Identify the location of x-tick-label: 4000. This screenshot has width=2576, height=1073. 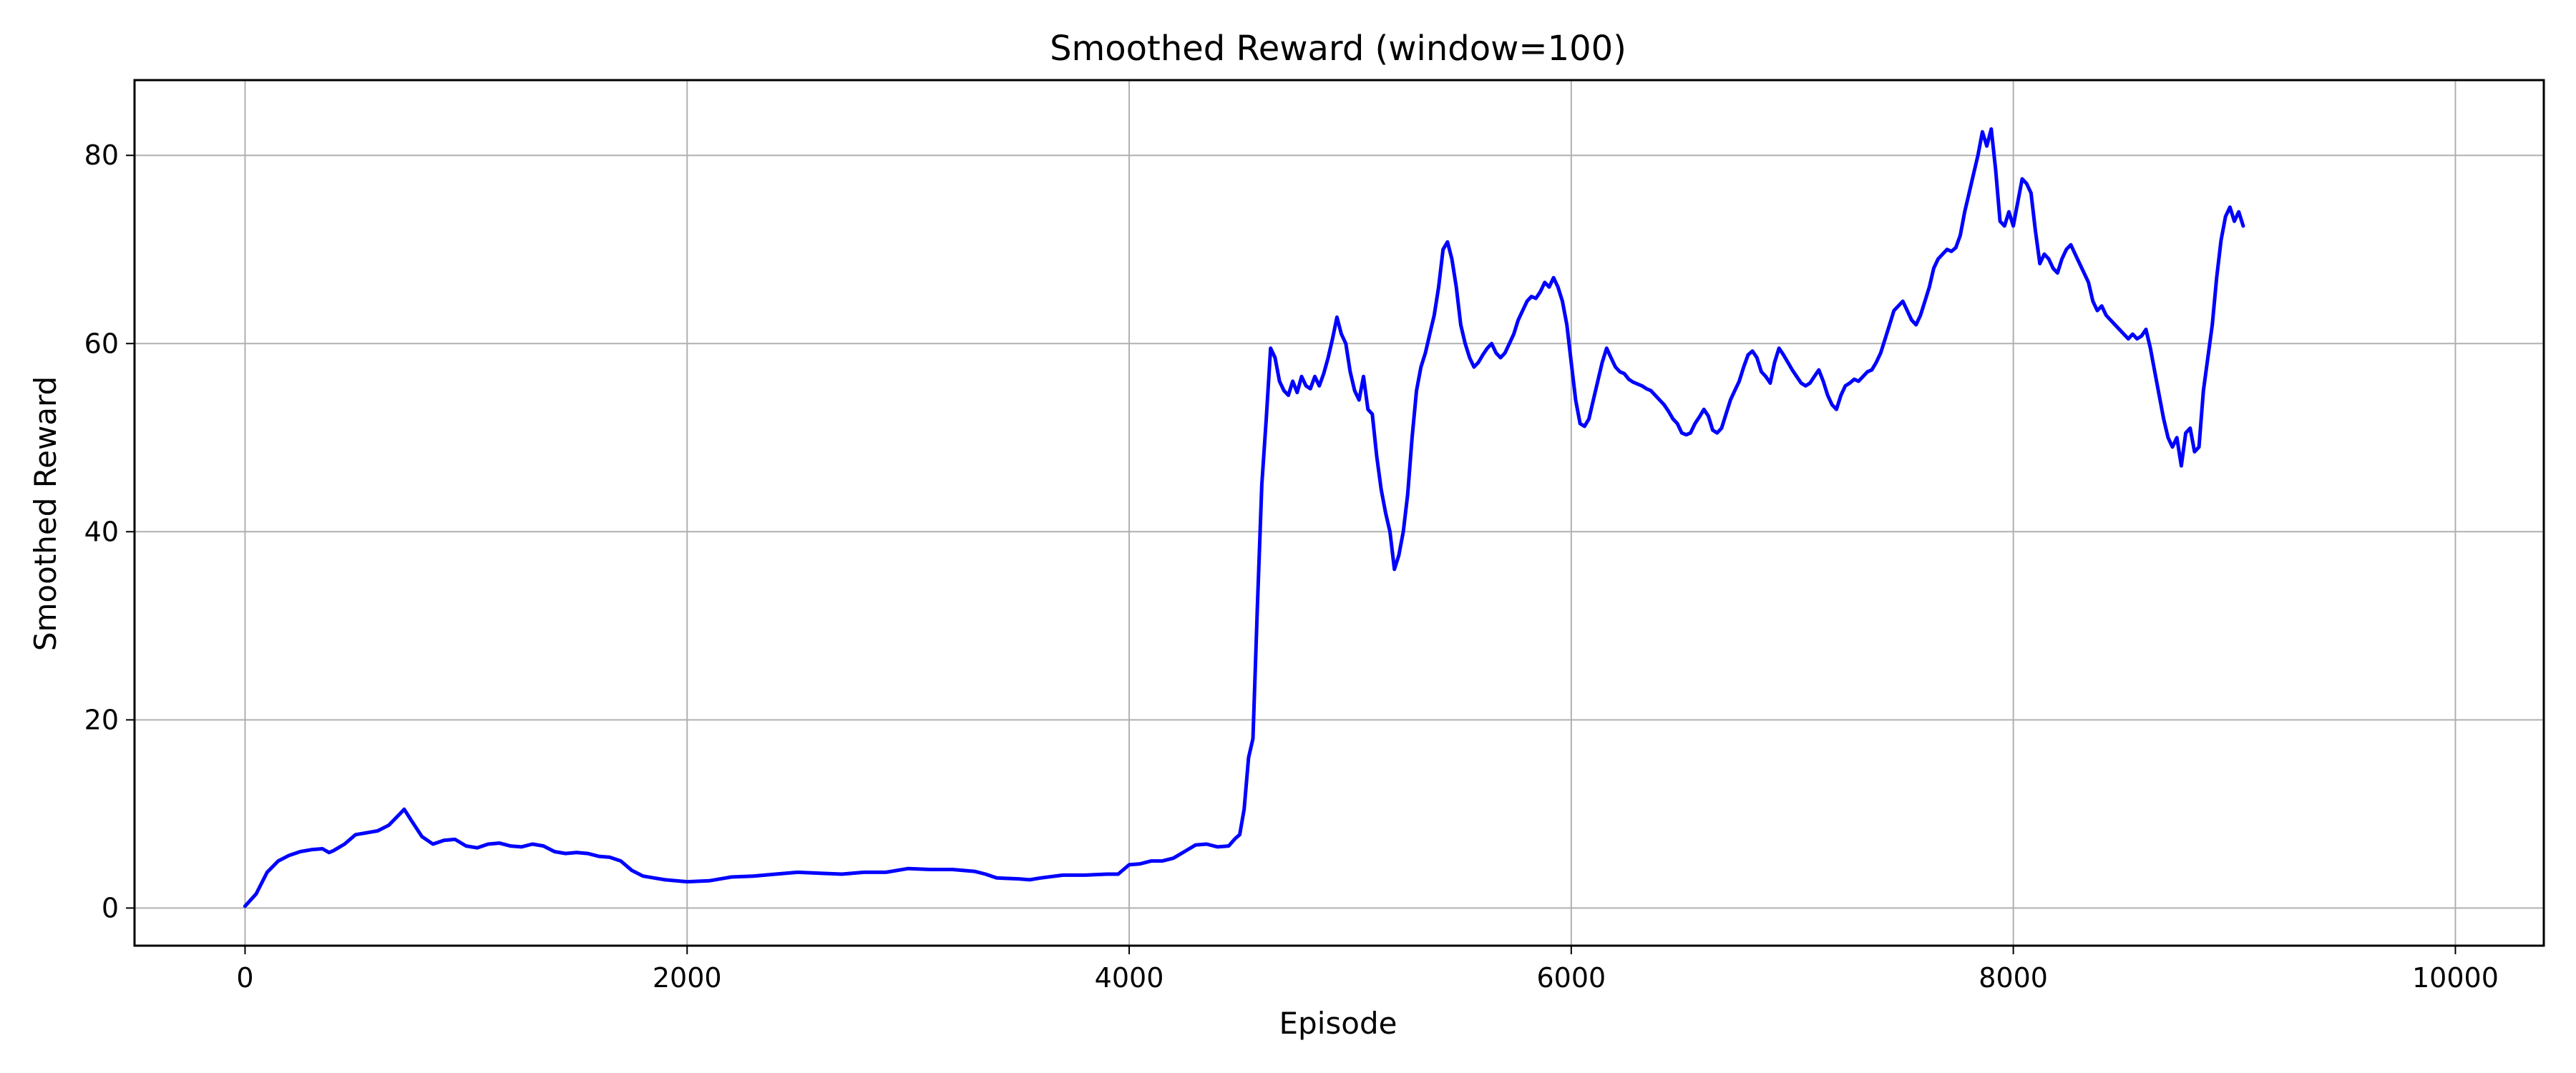
(1129, 978).